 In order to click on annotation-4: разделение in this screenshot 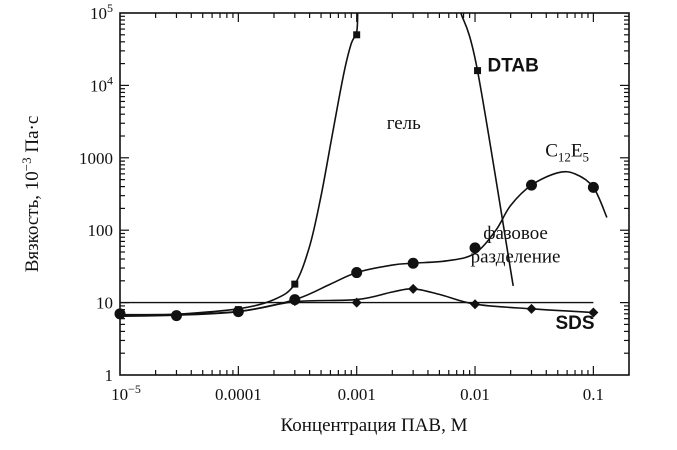, I will do `click(516, 256)`.